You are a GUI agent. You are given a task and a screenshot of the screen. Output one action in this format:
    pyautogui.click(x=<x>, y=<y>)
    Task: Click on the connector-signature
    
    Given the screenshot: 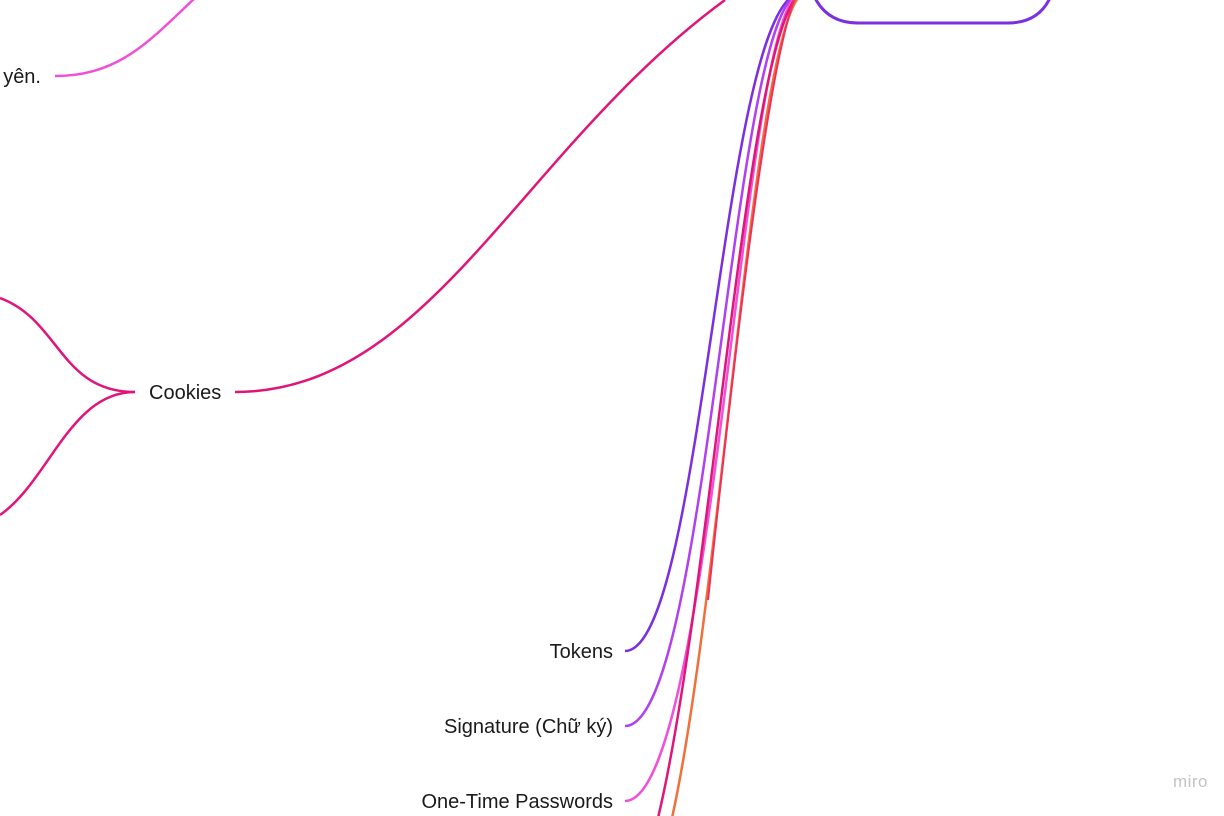 What is the action you would take?
    pyautogui.click(x=708, y=364)
    